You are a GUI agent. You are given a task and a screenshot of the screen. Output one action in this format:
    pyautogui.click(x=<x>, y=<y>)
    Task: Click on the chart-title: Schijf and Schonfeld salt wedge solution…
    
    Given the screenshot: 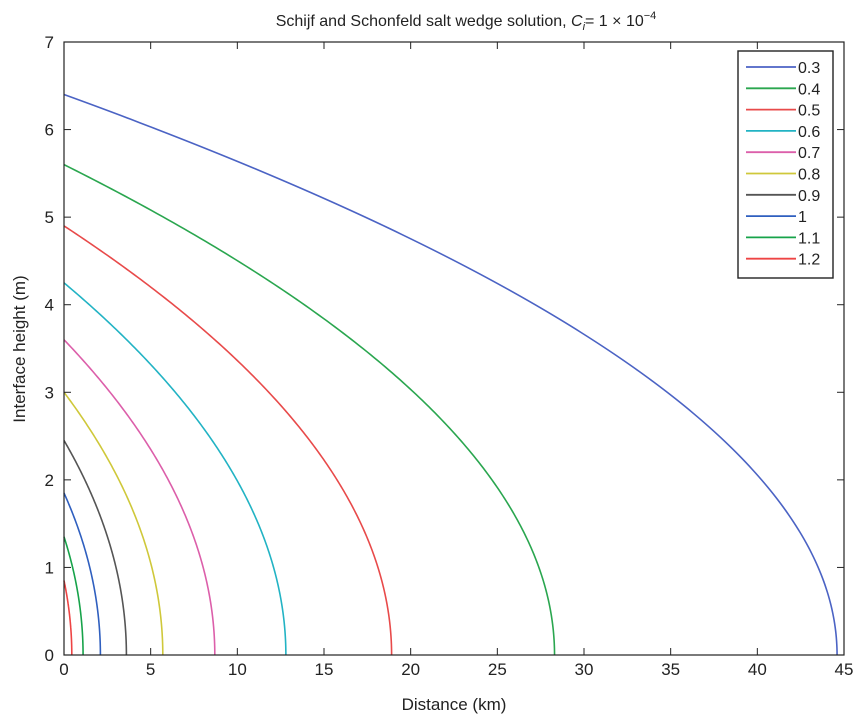 What is the action you would take?
    pyautogui.click(x=466, y=21)
    